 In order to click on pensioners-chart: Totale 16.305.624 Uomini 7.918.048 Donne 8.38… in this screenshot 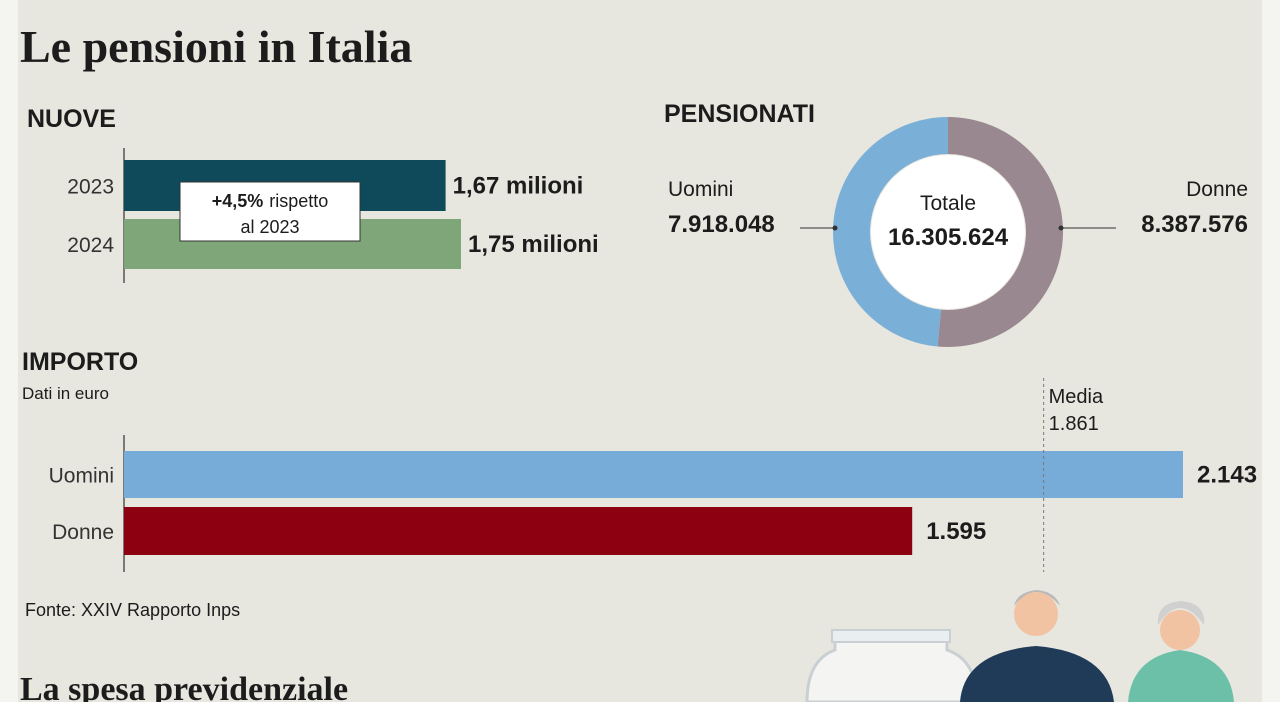, I will do `click(958, 232)`.